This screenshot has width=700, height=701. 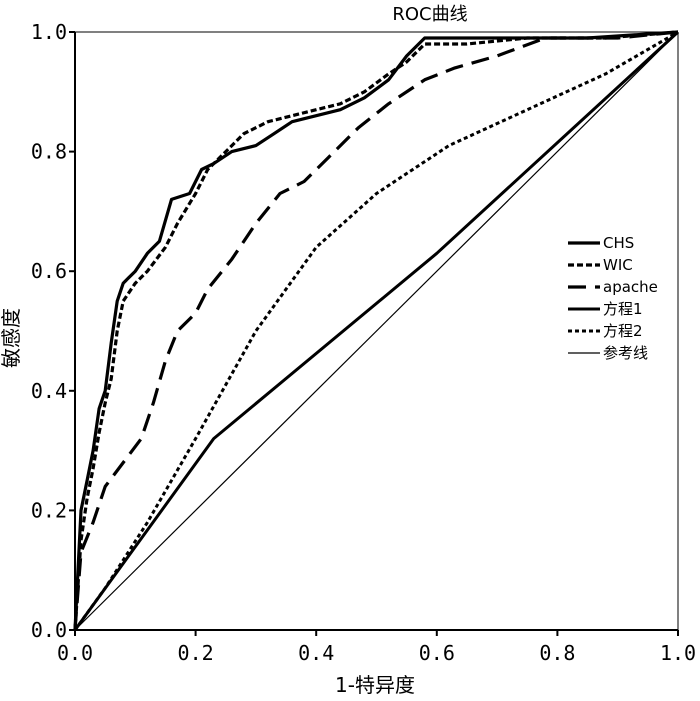 What do you see at coordinates (49, 510) in the screenshot?
I see `y-tick-label: 0.2` at bounding box center [49, 510].